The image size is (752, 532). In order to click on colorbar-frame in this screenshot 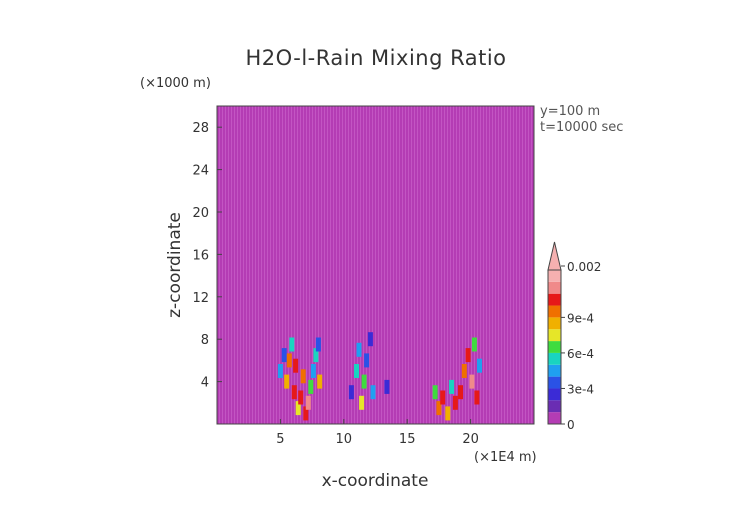, I will do `click(554, 347)`.